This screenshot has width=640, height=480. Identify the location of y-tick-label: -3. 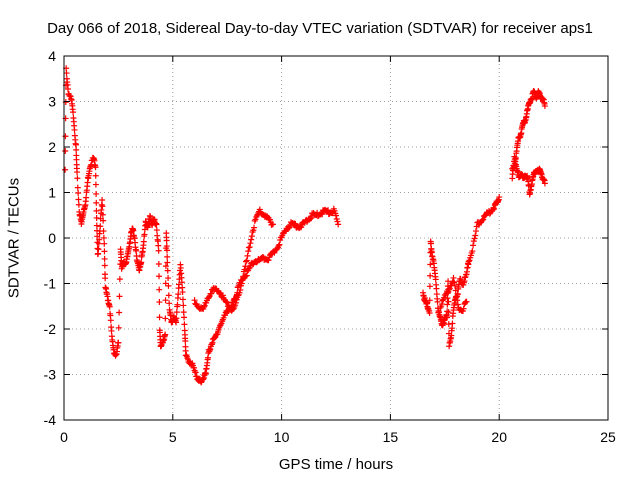
(50, 375).